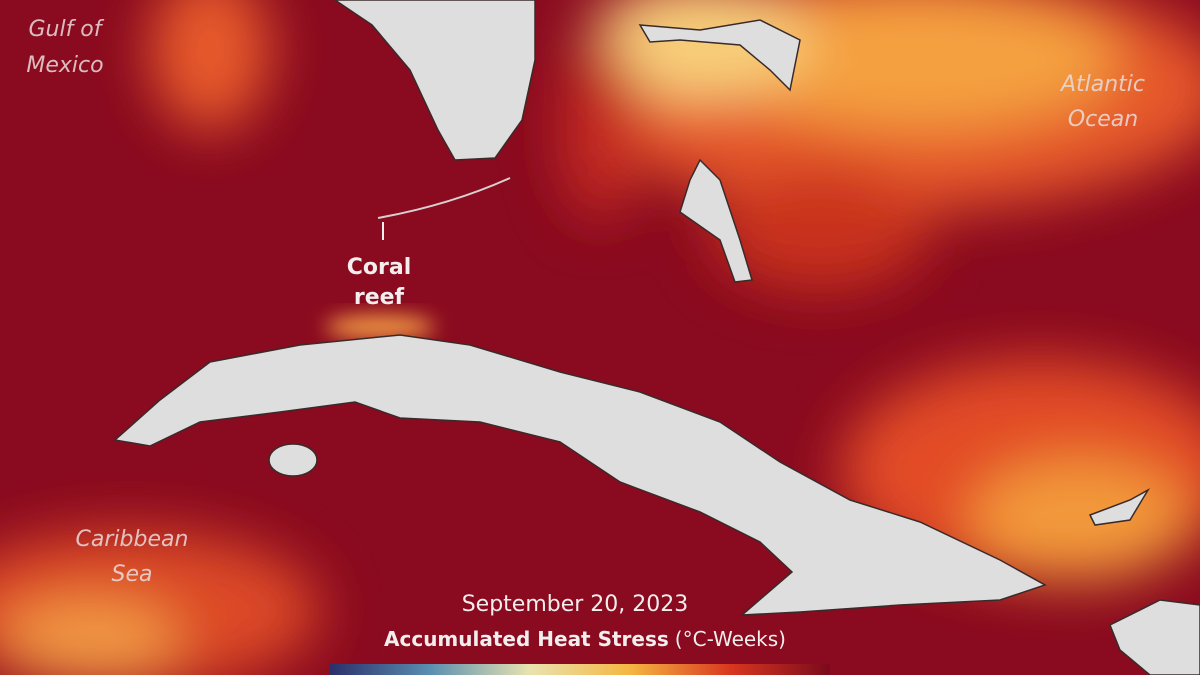 The image size is (1200, 675). What do you see at coordinates (132, 574) in the screenshot?
I see `water-label: Sea` at bounding box center [132, 574].